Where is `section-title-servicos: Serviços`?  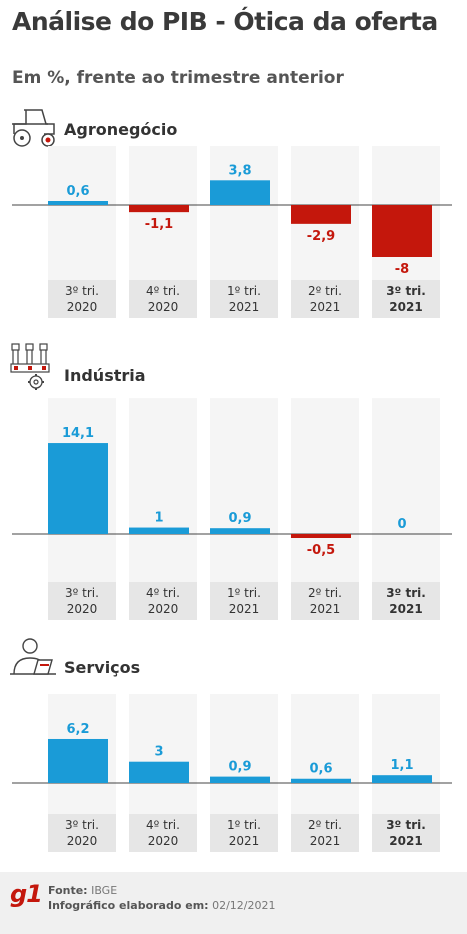 section-title-servicos: Serviços is located at coordinates (102, 667).